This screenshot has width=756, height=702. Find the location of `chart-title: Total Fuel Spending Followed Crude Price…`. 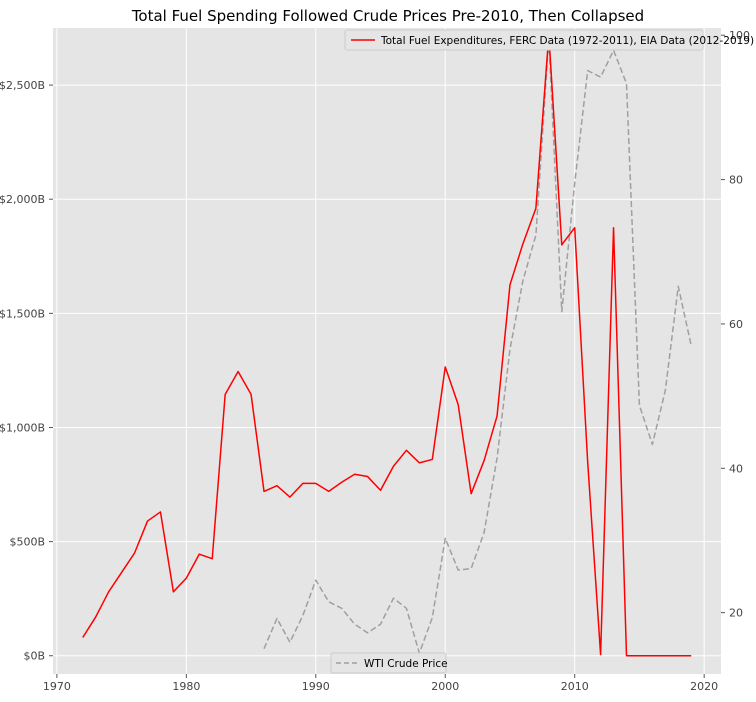

chart-title: Total Fuel Spending Followed Crude Price… is located at coordinates (387, 16).